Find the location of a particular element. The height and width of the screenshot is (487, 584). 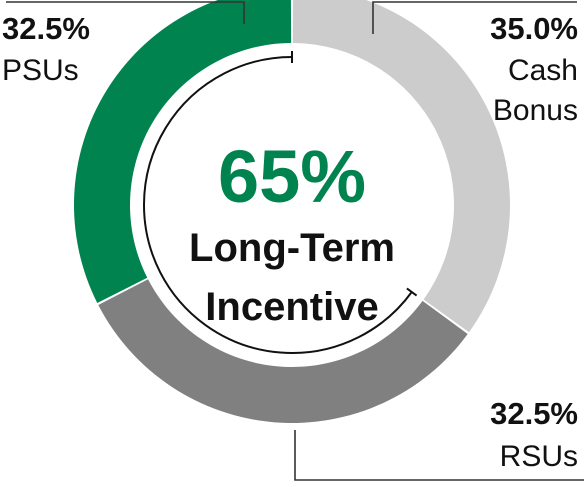

center-label-line1: Long-Term is located at coordinates (292, 248).